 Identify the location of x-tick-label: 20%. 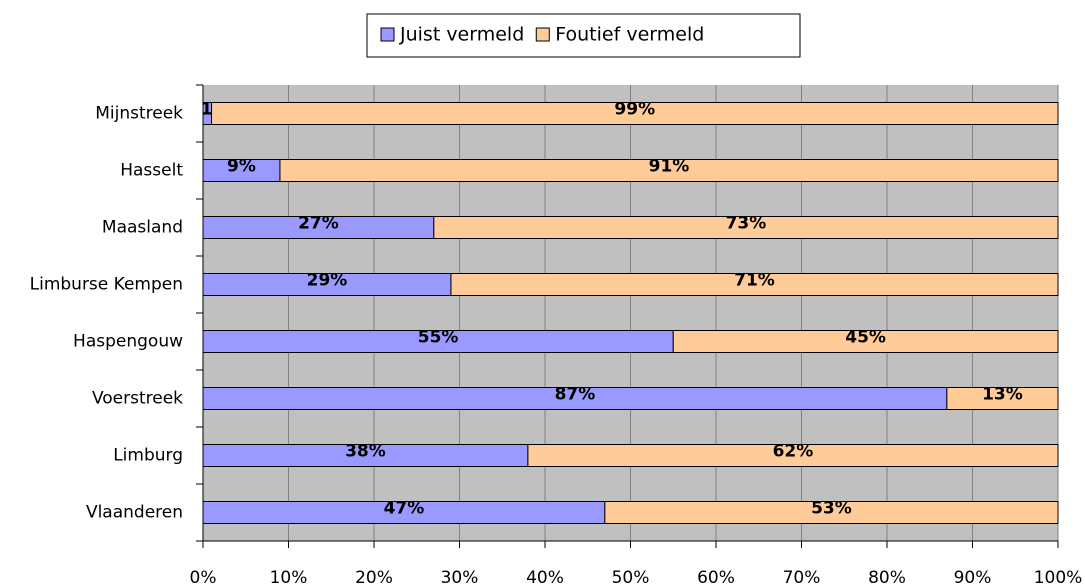
(374, 578).